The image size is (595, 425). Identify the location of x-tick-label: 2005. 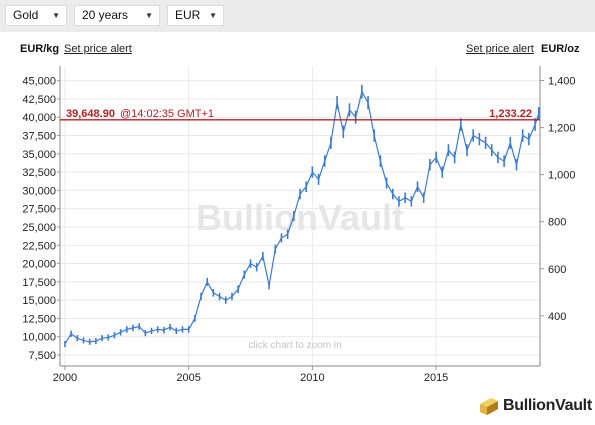
(188, 378).